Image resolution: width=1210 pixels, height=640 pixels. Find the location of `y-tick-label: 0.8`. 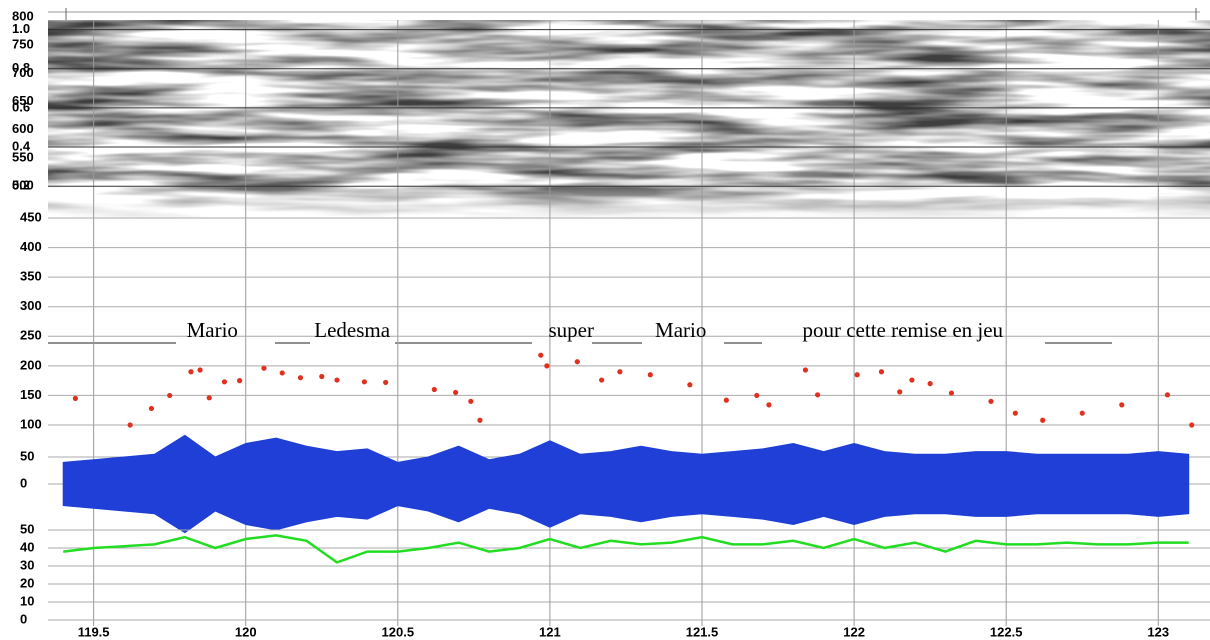

y-tick-label: 0.8 is located at coordinates (21, 67).